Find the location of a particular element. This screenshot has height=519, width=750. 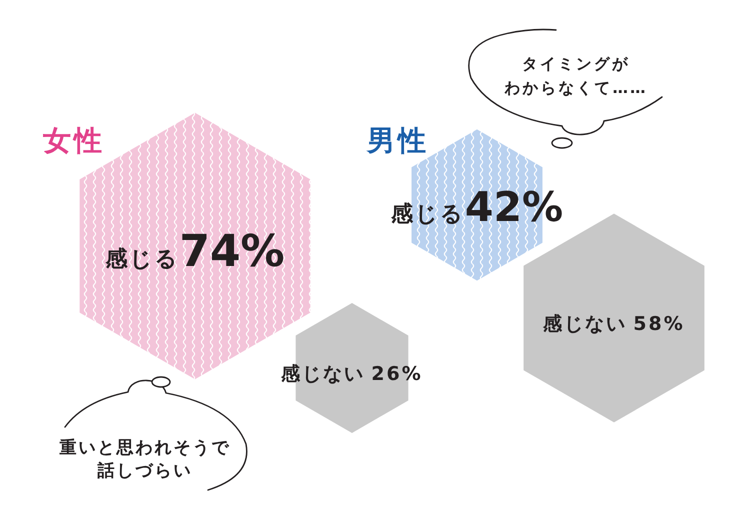

data-label: 26% is located at coordinates (397, 374).